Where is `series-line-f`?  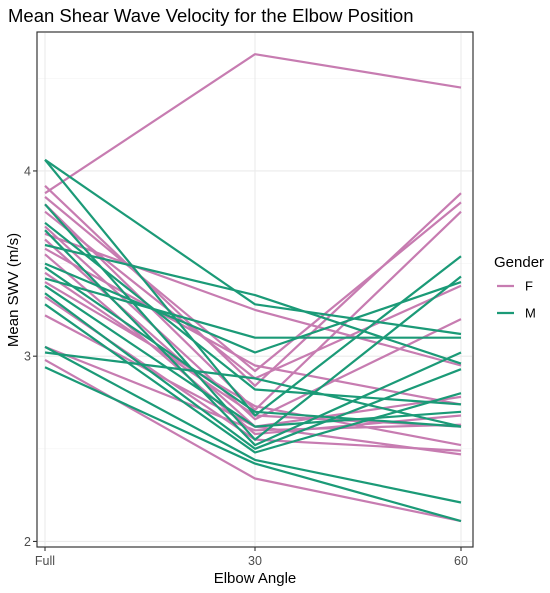 series-line-f is located at coordinates (253, 388).